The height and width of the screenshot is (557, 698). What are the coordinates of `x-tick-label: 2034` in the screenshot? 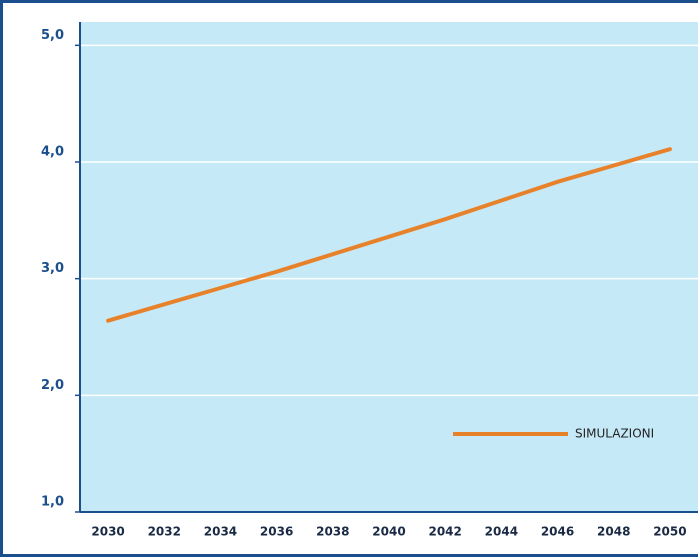 It's located at (220, 532).